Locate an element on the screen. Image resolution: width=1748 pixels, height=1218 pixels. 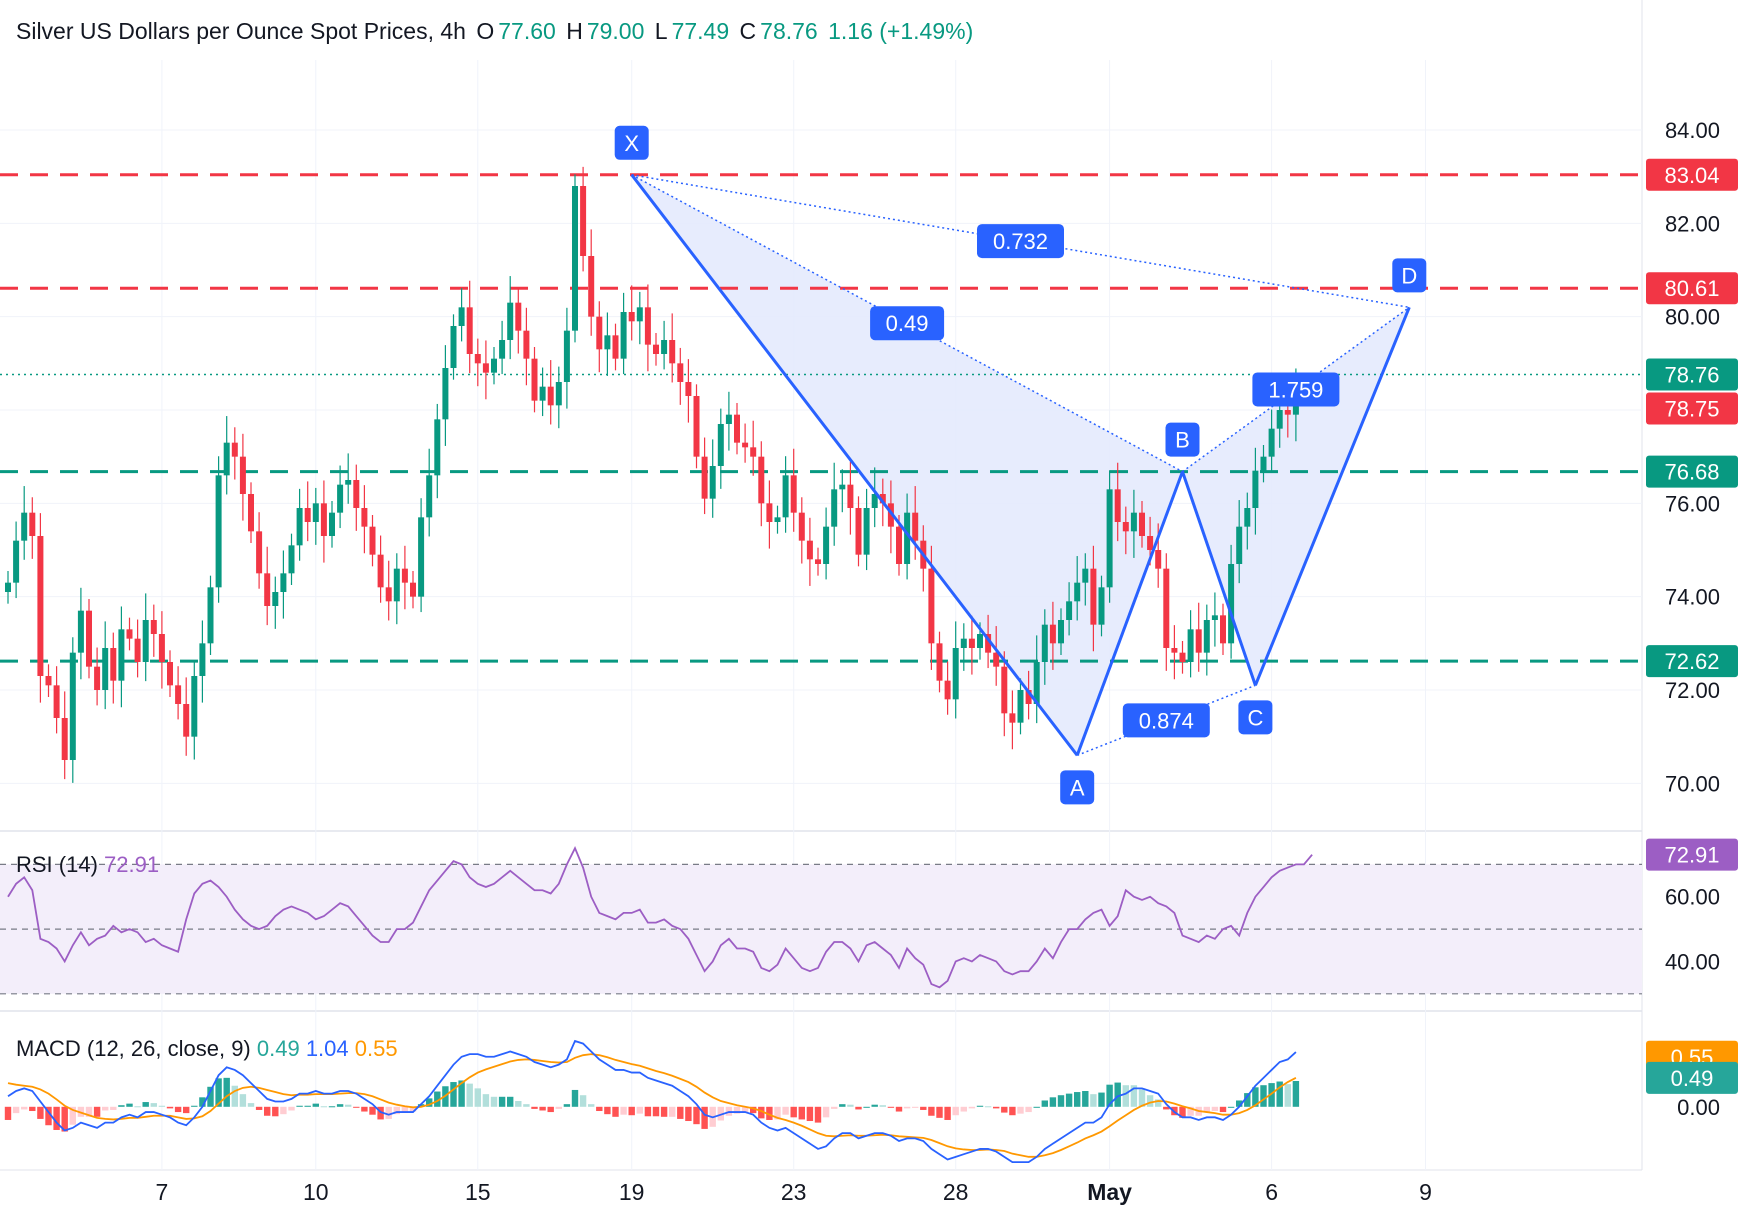
level-tag-bg is located at coordinates (1692, 288).